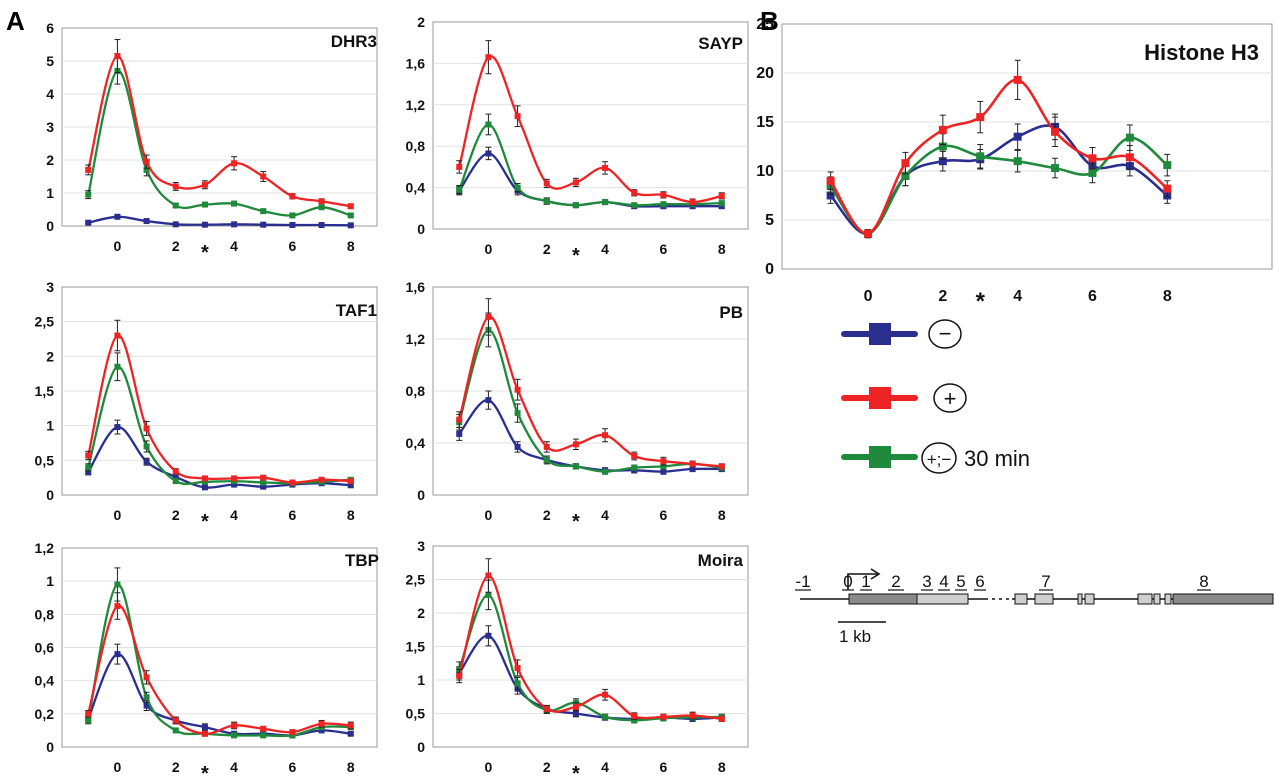  What do you see at coordinates (901, 334) in the screenshot?
I see `legend-item-minus: −` at bounding box center [901, 334].